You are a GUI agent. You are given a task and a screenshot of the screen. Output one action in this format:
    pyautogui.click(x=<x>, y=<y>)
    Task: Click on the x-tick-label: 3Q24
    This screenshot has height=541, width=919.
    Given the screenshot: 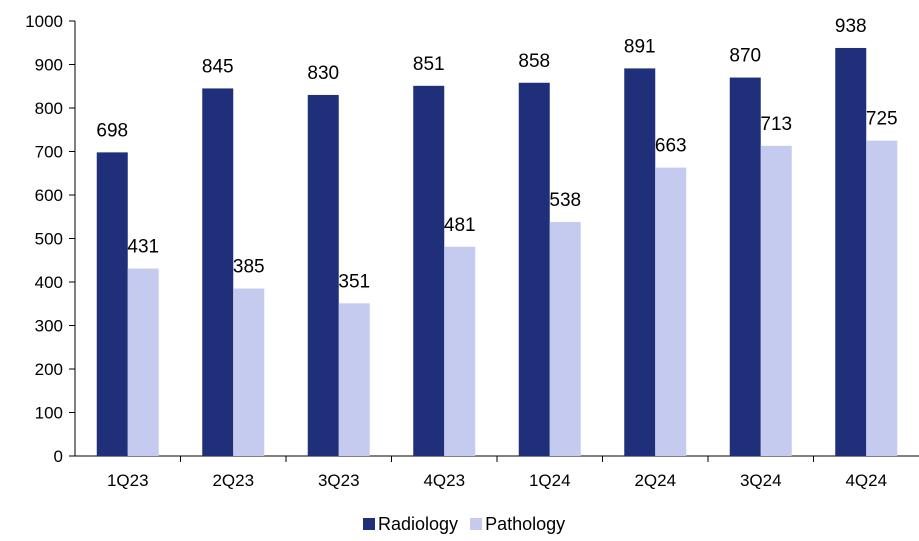 What is the action you would take?
    pyautogui.click(x=761, y=480)
    